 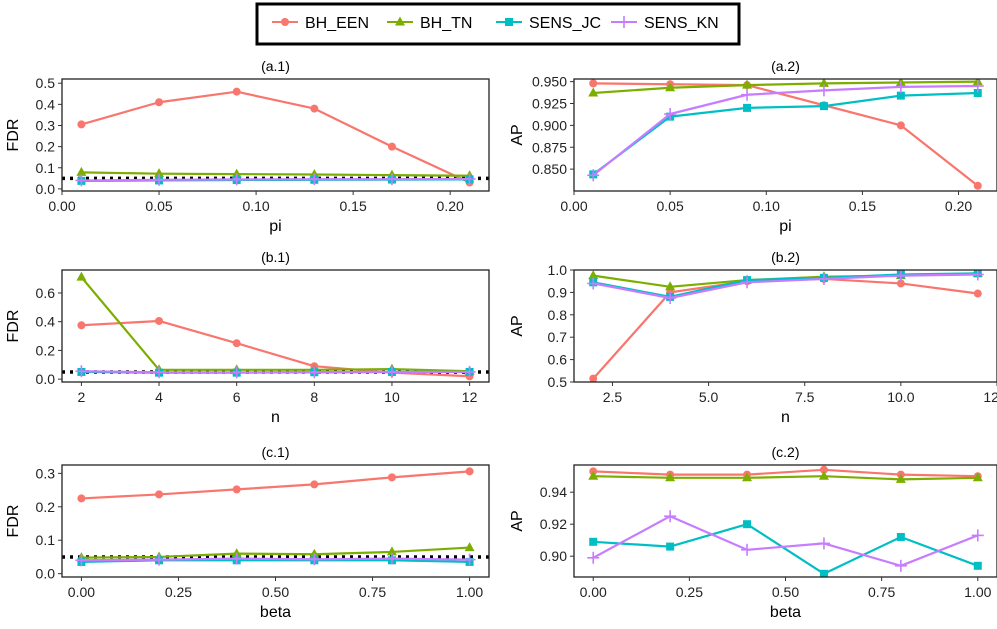 I want to click on y-tick-label: 0.9, so click(x=558, y=292).